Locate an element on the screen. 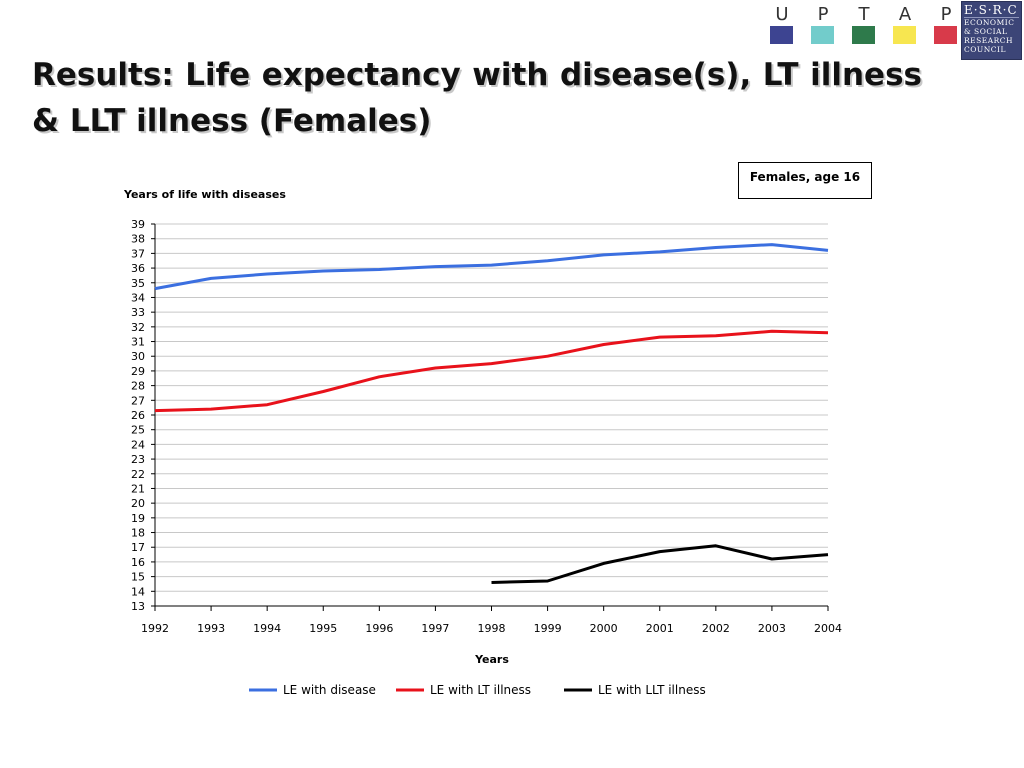 This screenshot has width=1024, height=768. y-tick-label: 16 is located at coordinates (138, 562).